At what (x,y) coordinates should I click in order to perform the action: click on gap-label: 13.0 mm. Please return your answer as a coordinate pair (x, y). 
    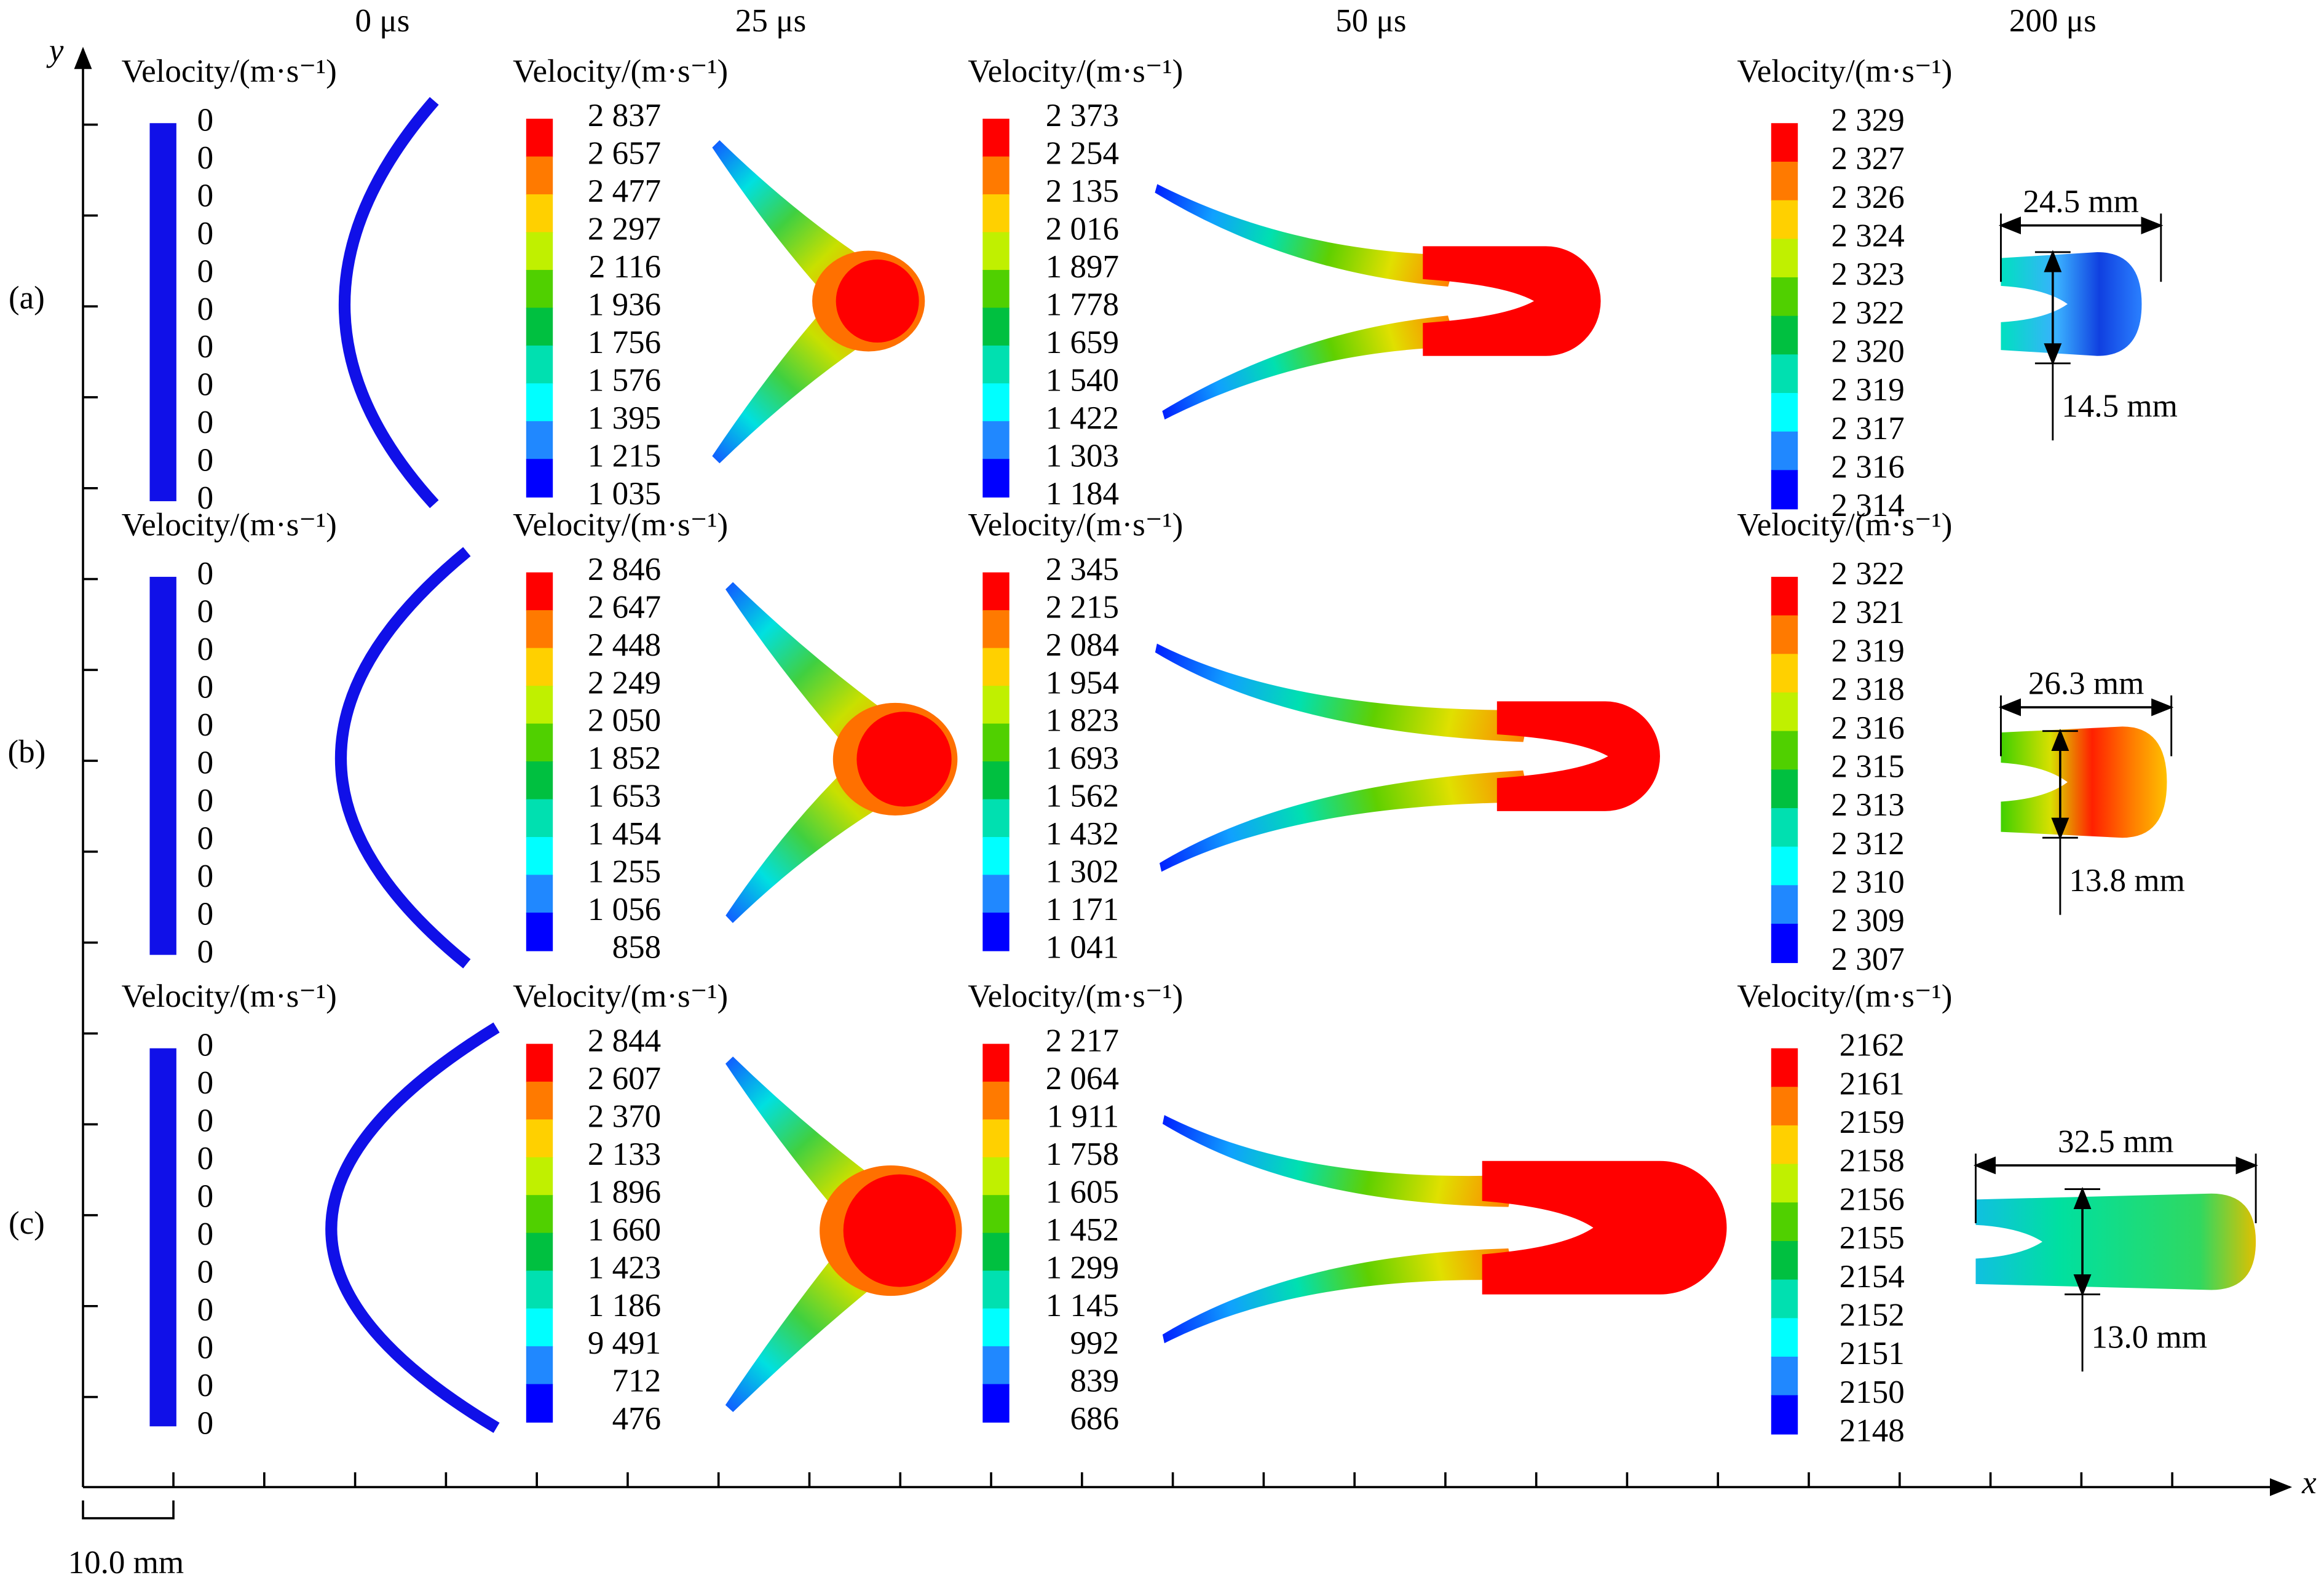
    Looking at the image, I should click on (2150, 1337).